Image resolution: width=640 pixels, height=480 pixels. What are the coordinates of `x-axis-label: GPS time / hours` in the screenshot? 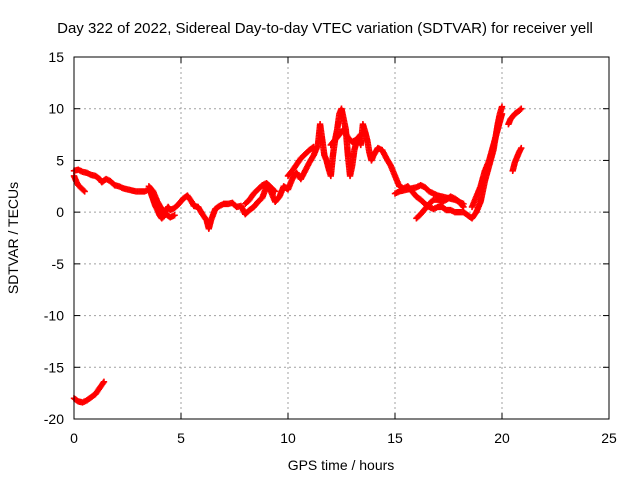 It's located at (341, 465).